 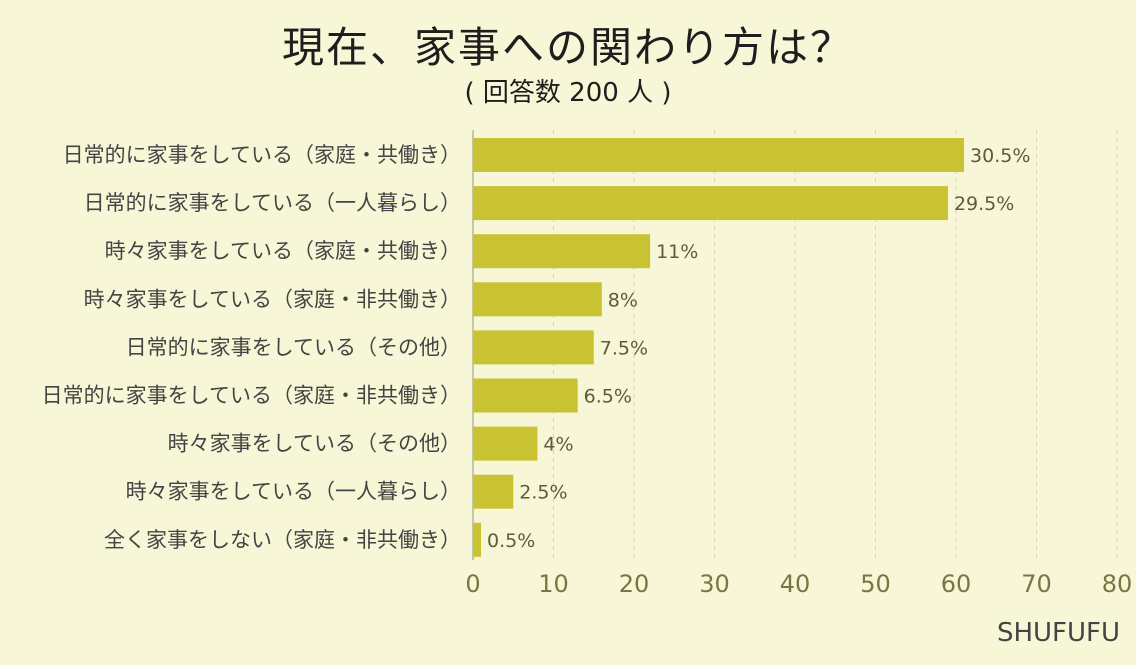 What do you see at coordinates (567, 47) in the screenshot?
I see `chart-title: 現在、家事への関わり方は？` at bounding box center [567, 47].